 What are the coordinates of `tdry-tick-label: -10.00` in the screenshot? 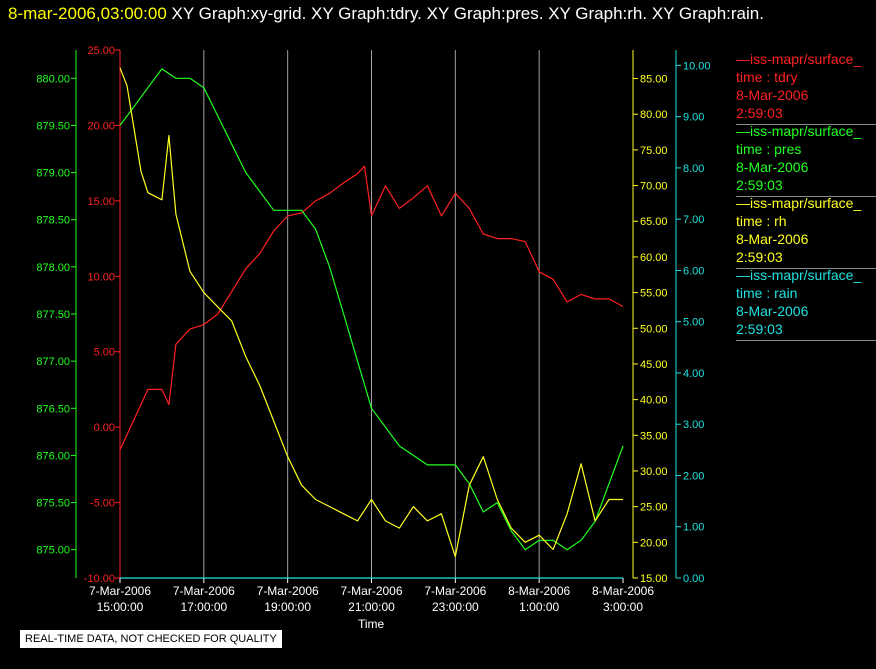 It's located at (99, 579).